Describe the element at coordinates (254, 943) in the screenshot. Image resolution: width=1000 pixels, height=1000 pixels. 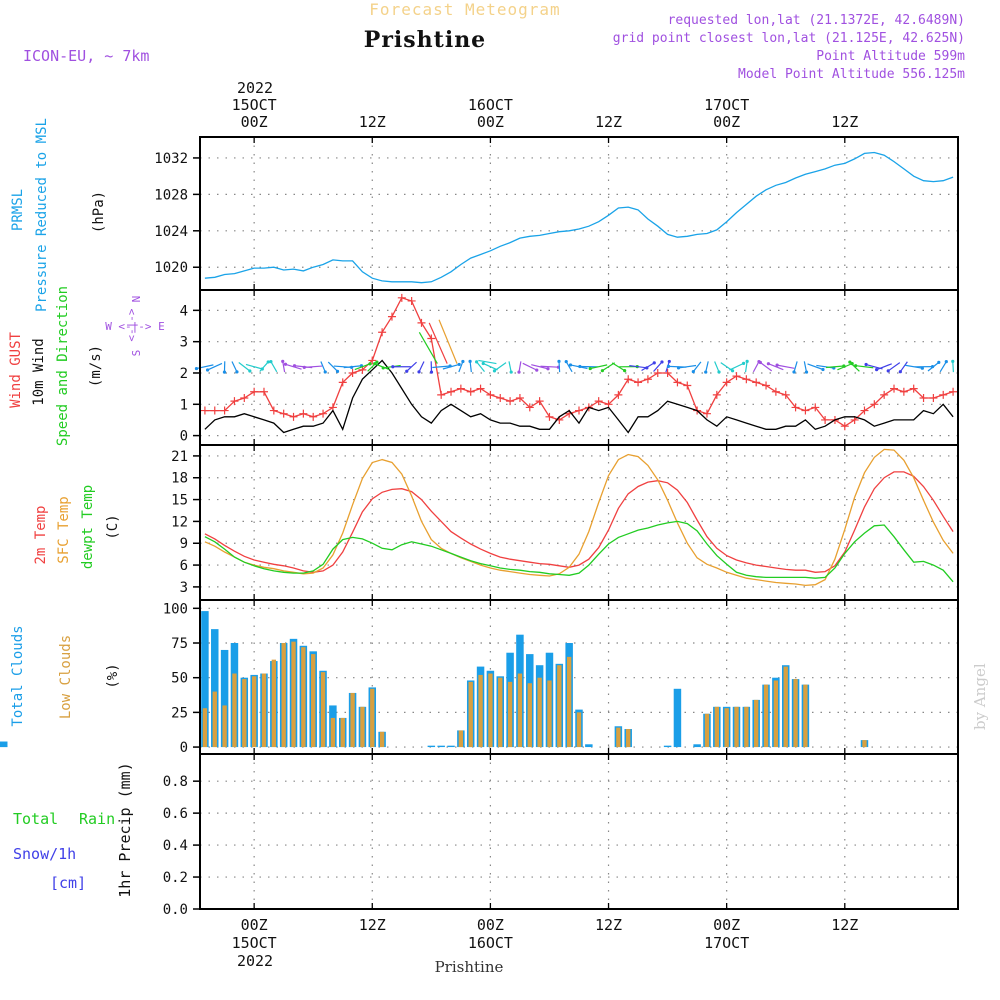
I see `bottom-date-label: 15OCT` at that location.